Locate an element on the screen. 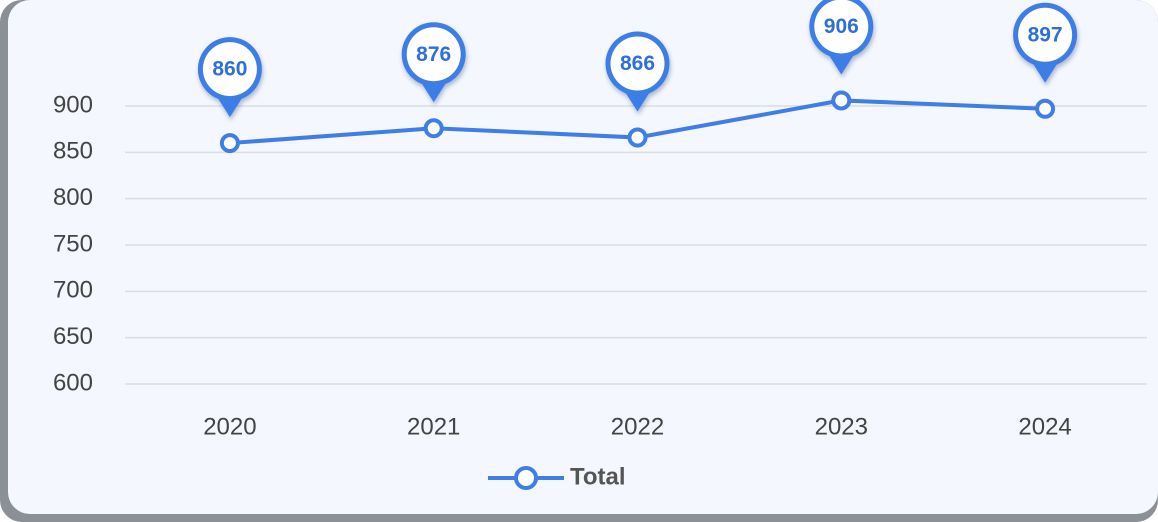  x-tick-label: 2021 is located at coordinates (433, 426).